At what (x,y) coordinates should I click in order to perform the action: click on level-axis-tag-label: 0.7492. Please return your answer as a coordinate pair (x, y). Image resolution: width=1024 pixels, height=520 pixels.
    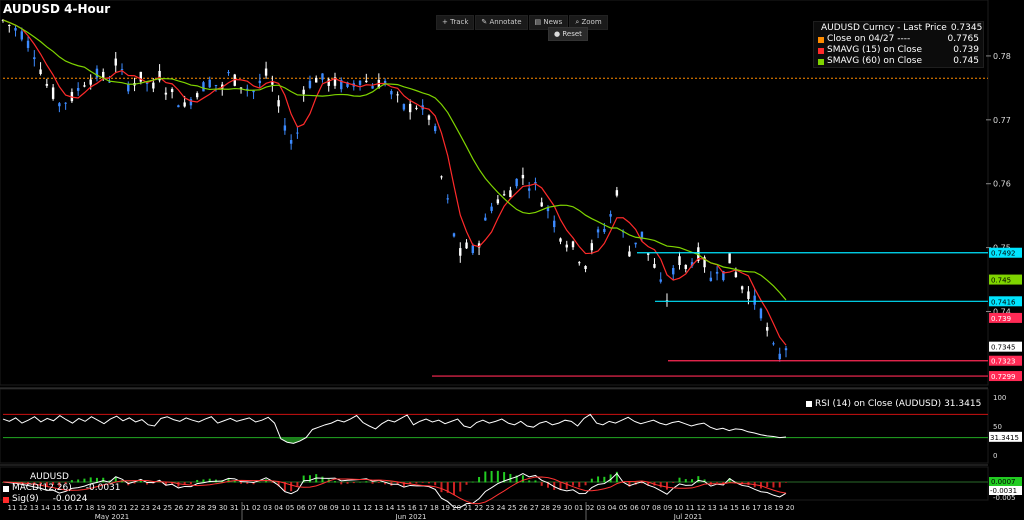
    Looking at the image, I should click on (1003, 254).